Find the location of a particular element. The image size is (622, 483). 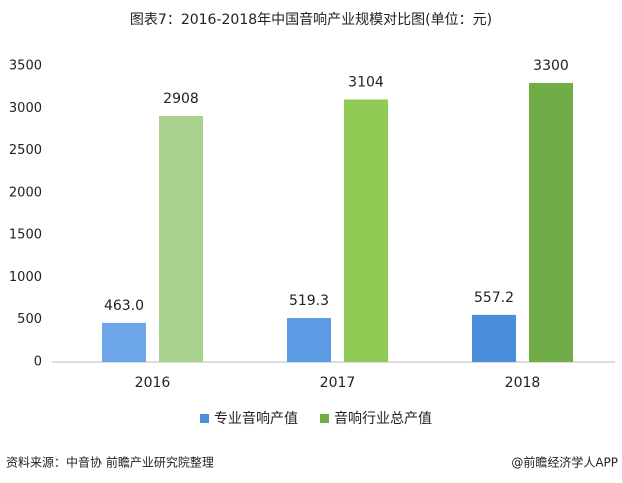

data-label: 2908 is located at coordinates (181, 99).